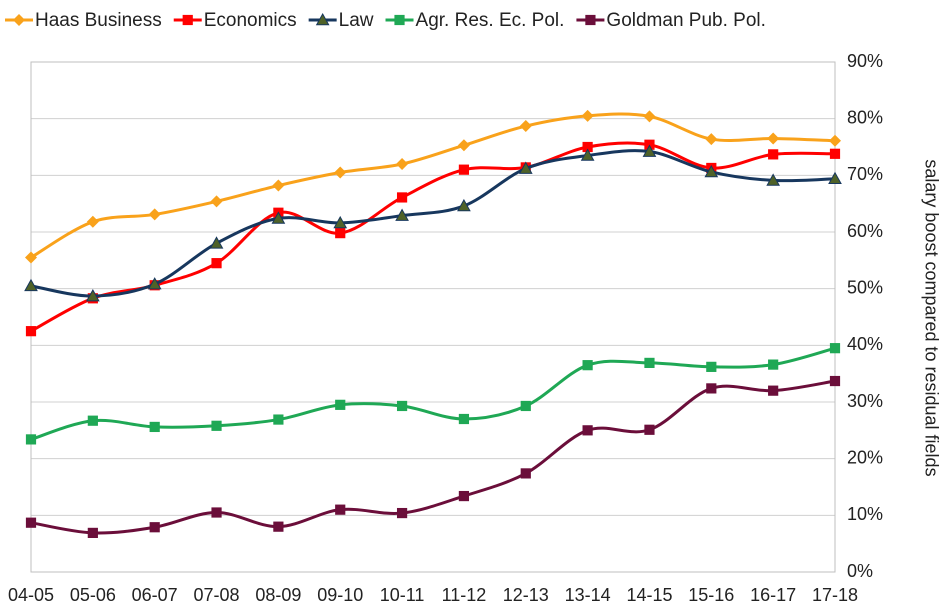 The image size is (948, 610). Describe the element at coordinates (433, 393) in the screenshot. I see `line` at that location.